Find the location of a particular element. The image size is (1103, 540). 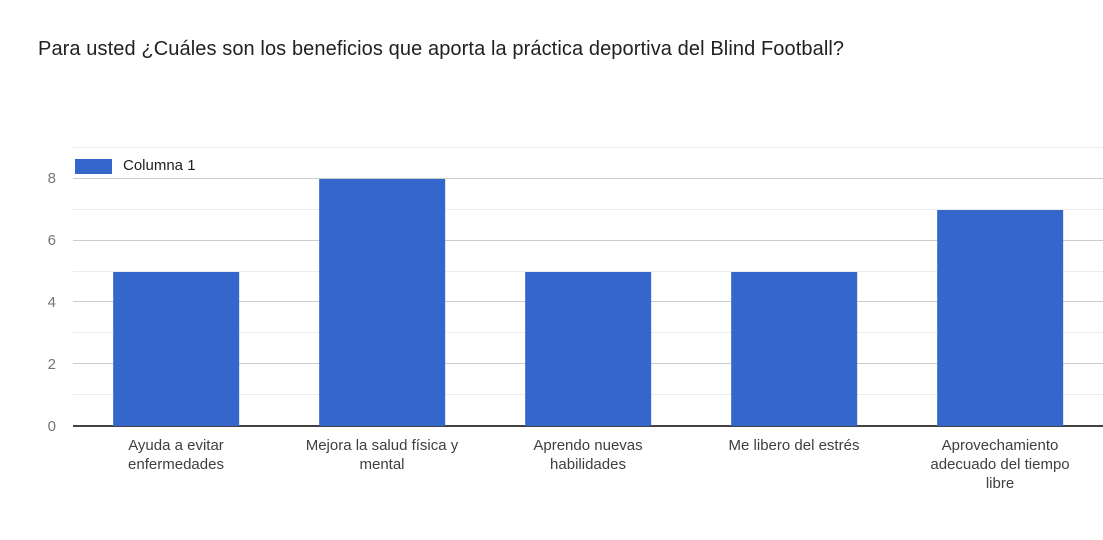

x-label-1: Mejora la salud física y mental is located at coordinates (382, 464).